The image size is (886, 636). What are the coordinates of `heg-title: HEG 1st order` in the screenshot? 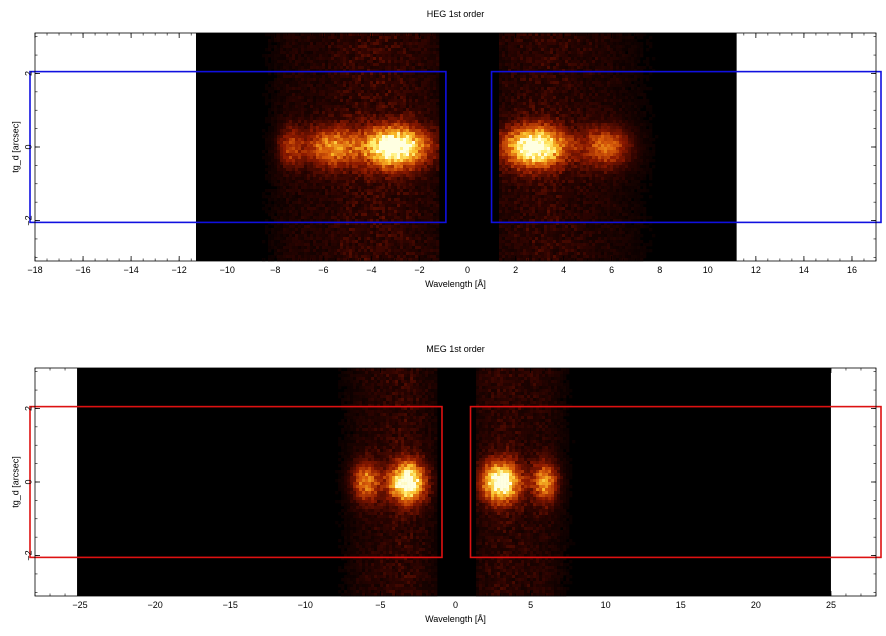 It's located at (456, 14).